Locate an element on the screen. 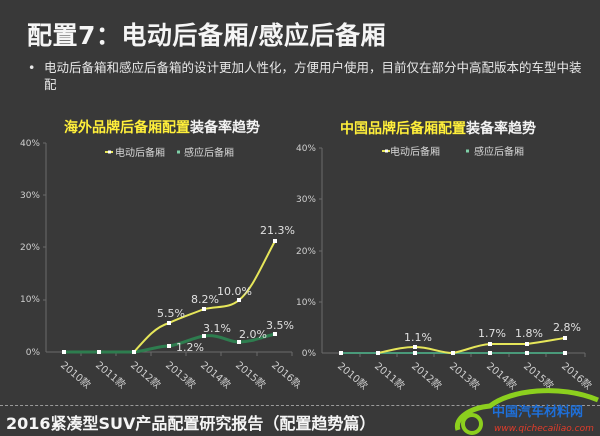  svg-text: 1.1% is located at coordinates (418, 337).